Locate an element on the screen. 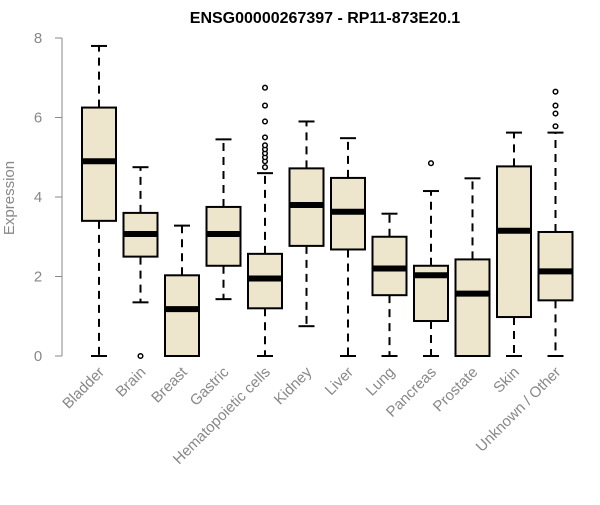 Image resolution: width=600 pixels, height=505 pixels. y-tick-label: 6 is located at coordinates (38, 118).